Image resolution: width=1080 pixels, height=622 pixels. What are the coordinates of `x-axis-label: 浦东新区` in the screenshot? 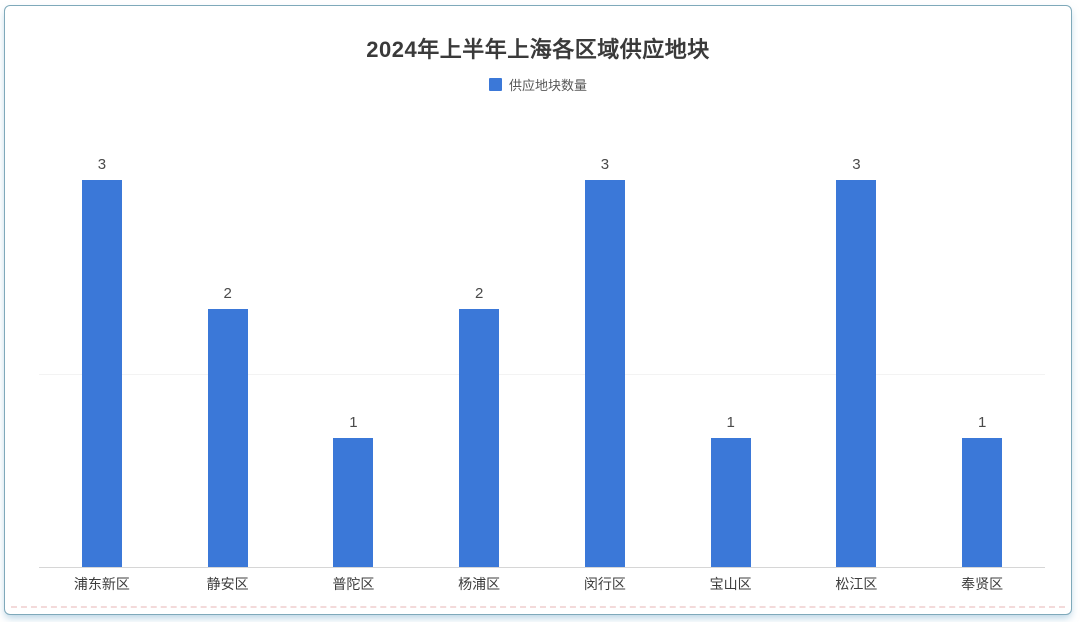 It's located at (101, 584).